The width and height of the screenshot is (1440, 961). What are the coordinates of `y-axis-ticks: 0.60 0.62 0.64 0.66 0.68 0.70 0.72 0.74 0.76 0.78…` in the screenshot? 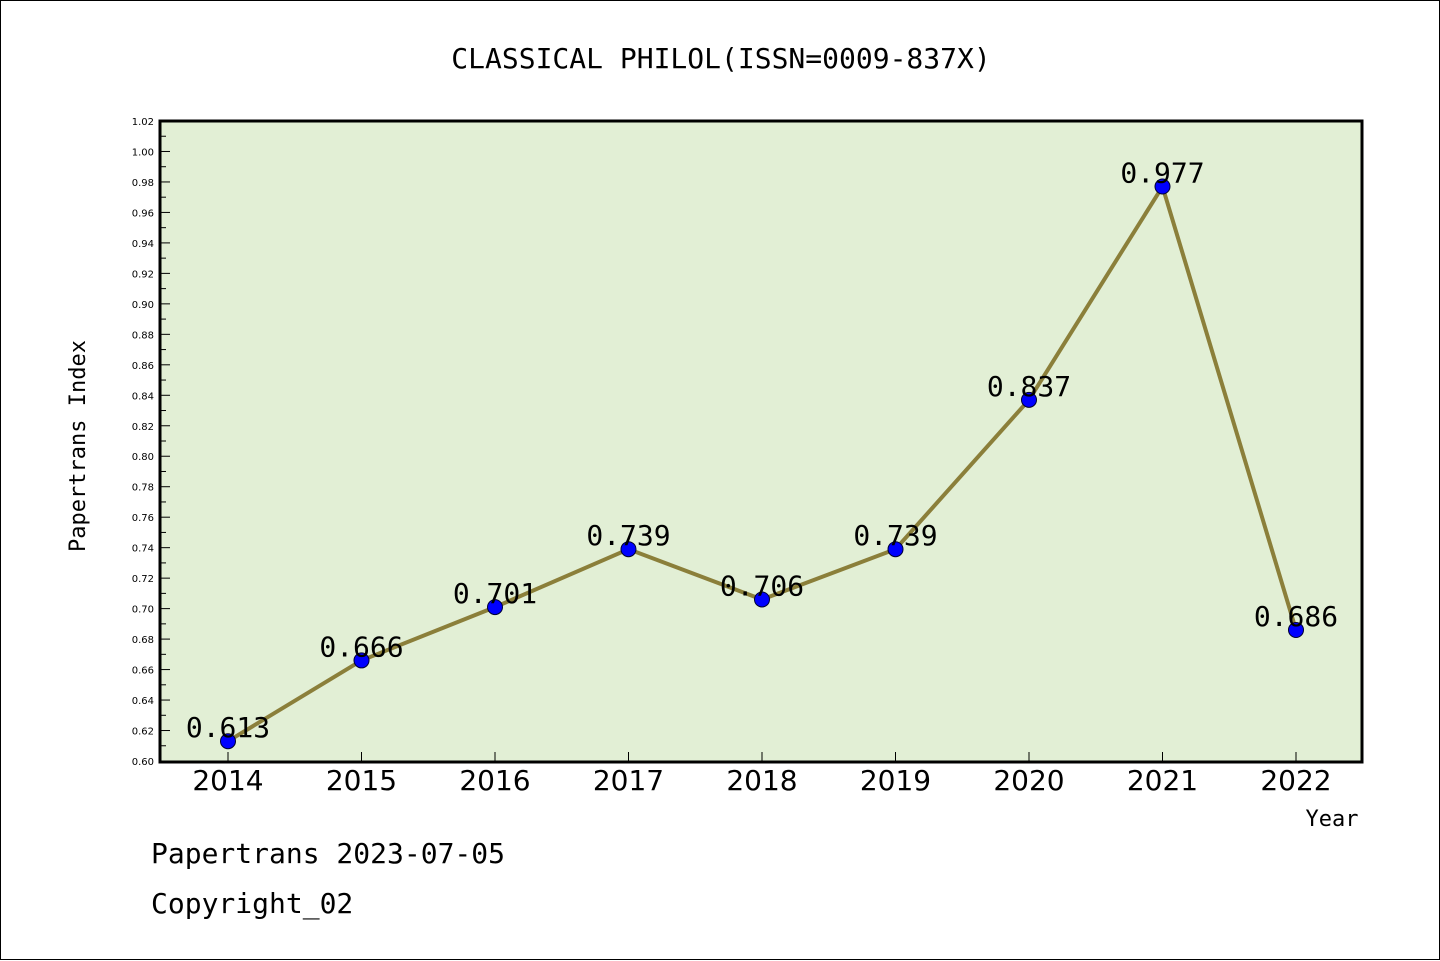 It's located at (151, 442).